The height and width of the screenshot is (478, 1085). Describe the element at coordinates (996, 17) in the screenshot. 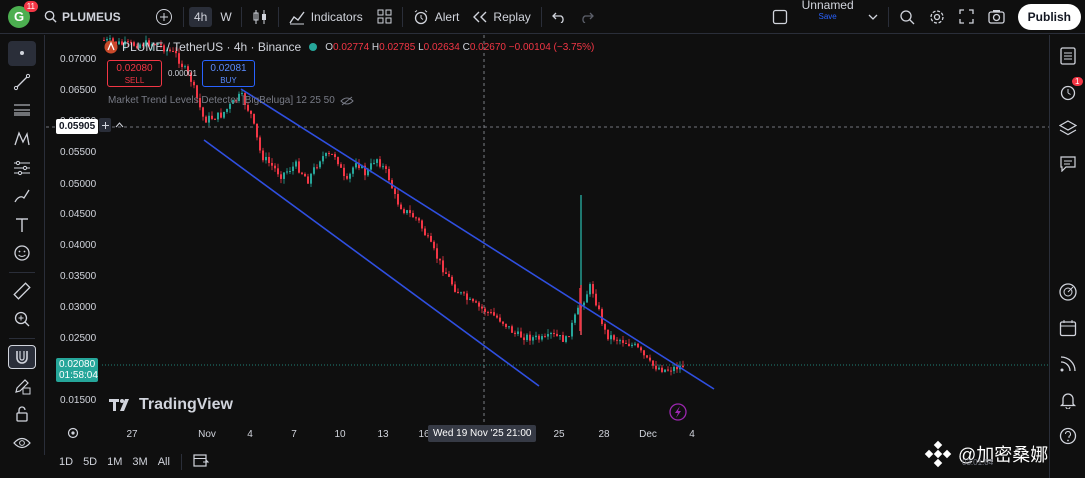

I see `snapshot-button` at that location.